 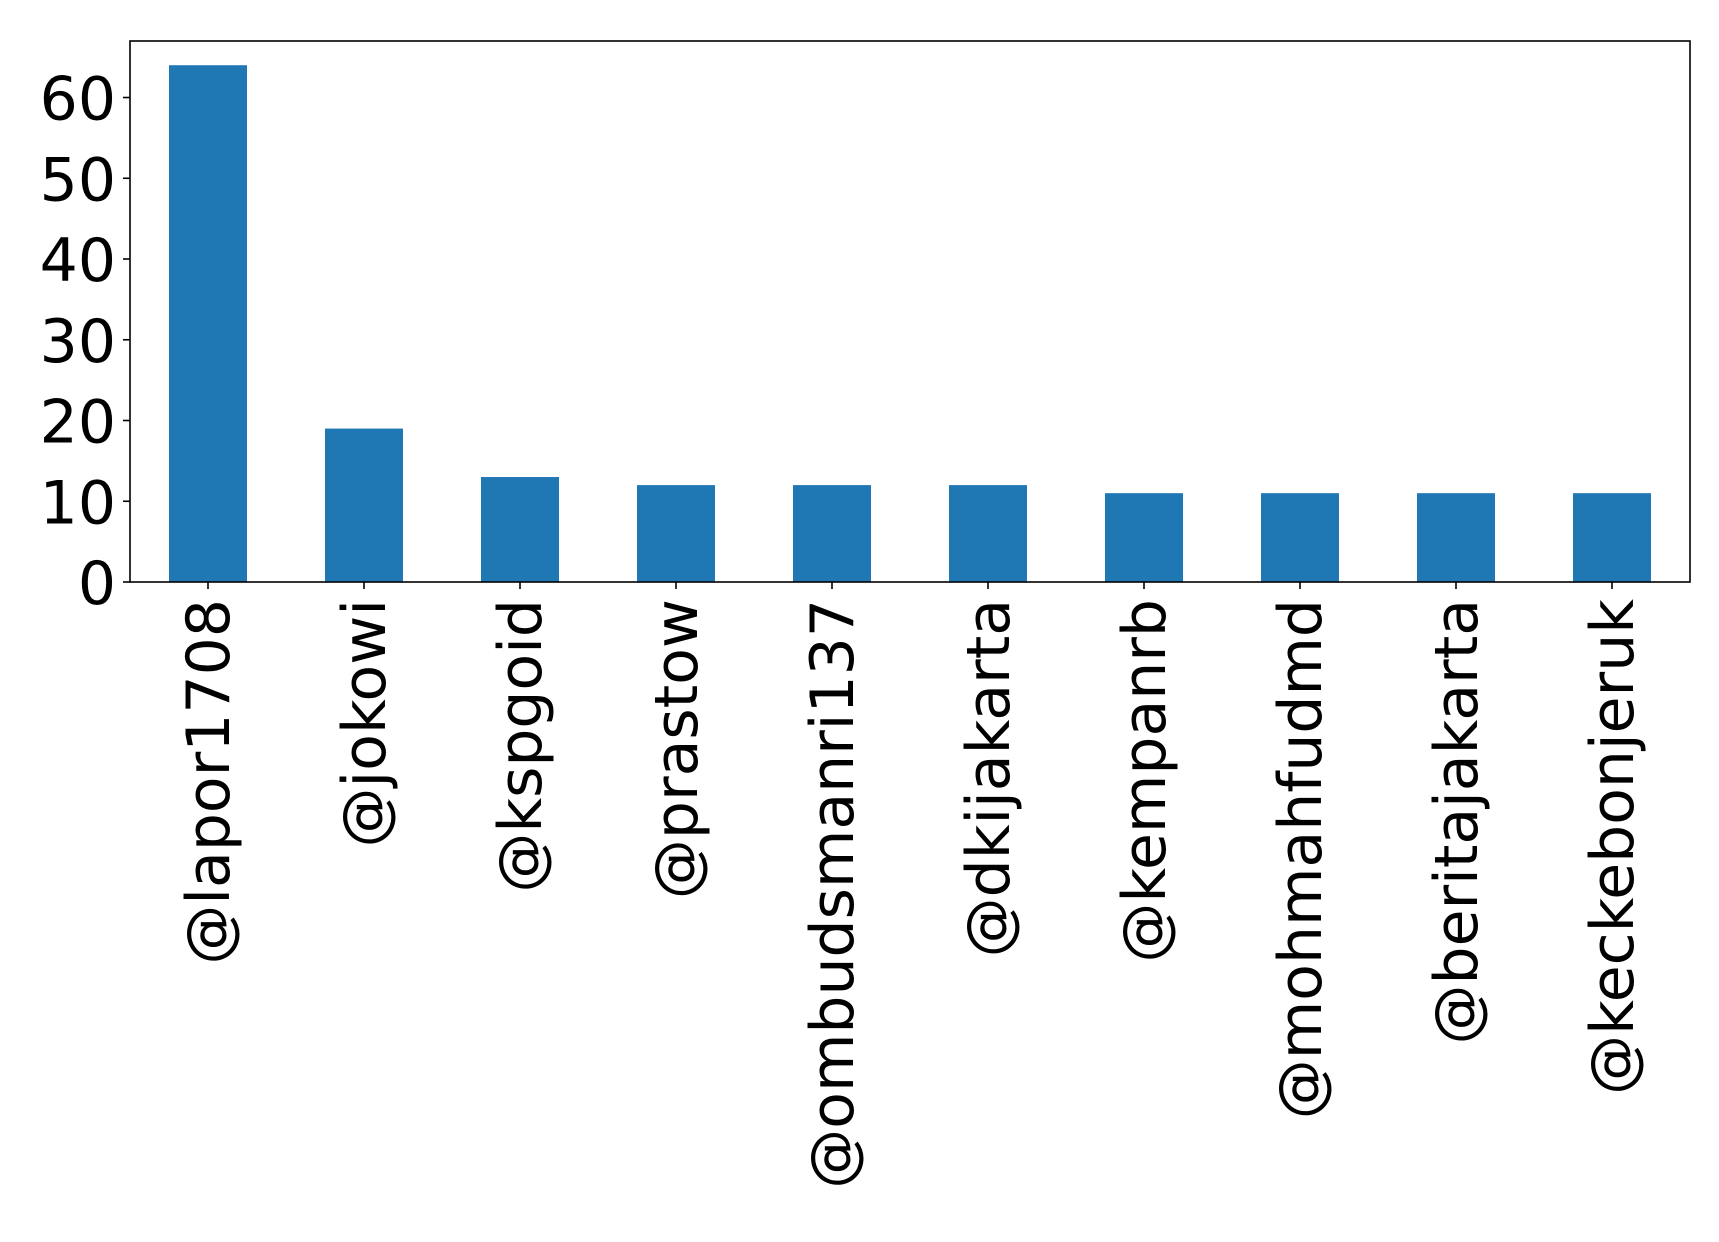 I want to click on x-tick-label: @mohmahfudmd, so click(x=1301, y=859).